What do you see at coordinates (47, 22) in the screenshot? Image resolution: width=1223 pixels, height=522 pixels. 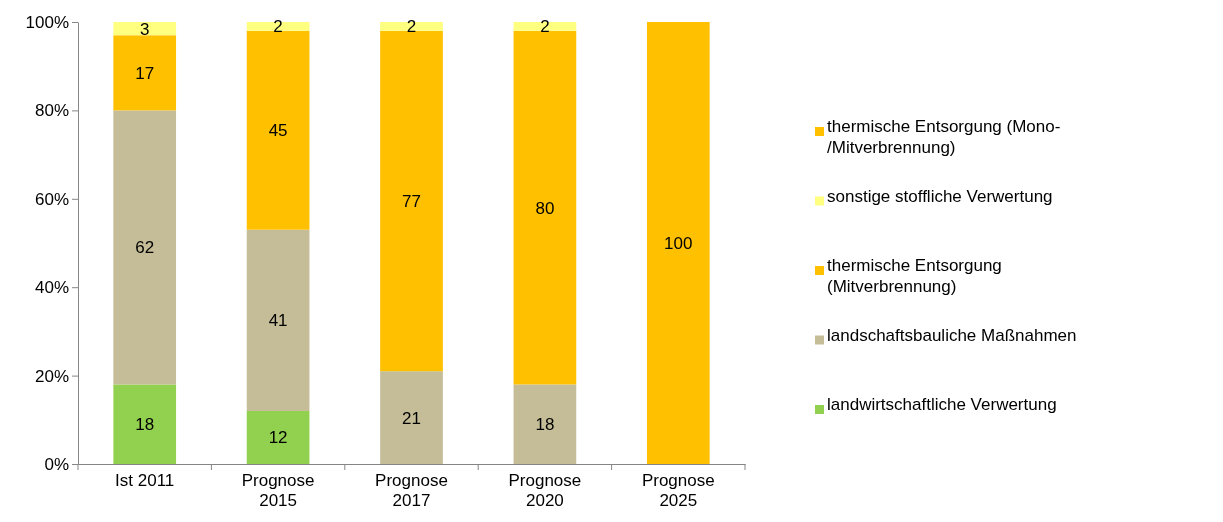 I see `y-tick-label: 100%` at bounding box center [47, 22].